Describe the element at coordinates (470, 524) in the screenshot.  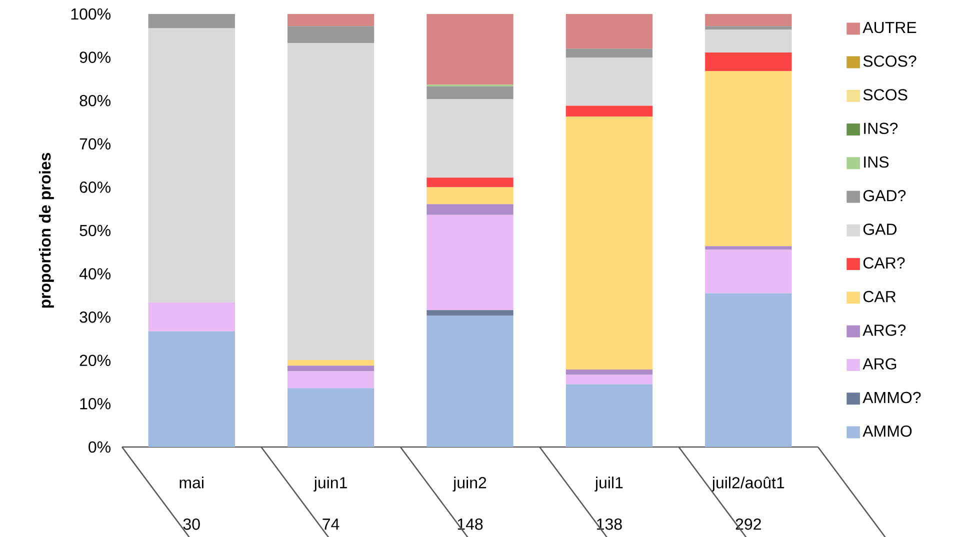
I see `text: 148` at that location.